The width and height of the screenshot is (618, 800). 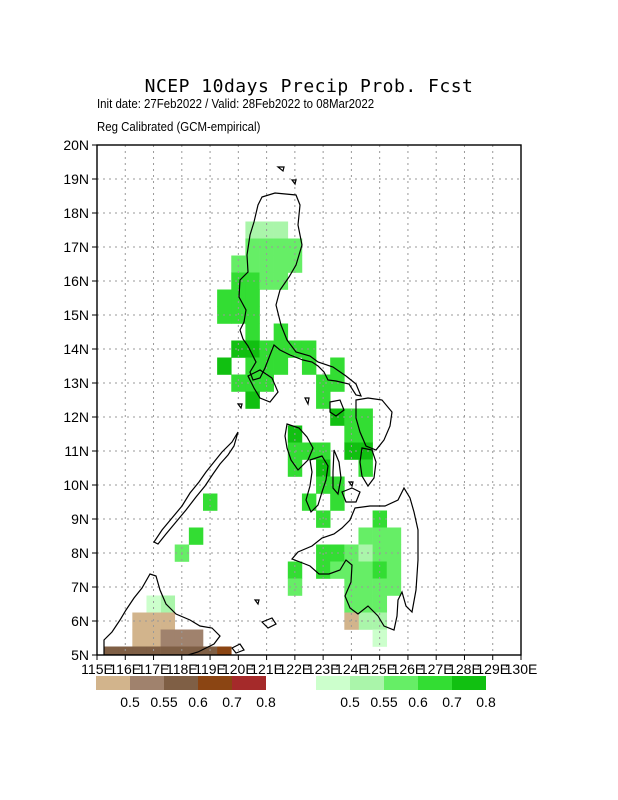 What do you see at coordinates (125, 669) in the screenshot?
I see `x-tick-label: 116E` at bounding box center [125, 669].